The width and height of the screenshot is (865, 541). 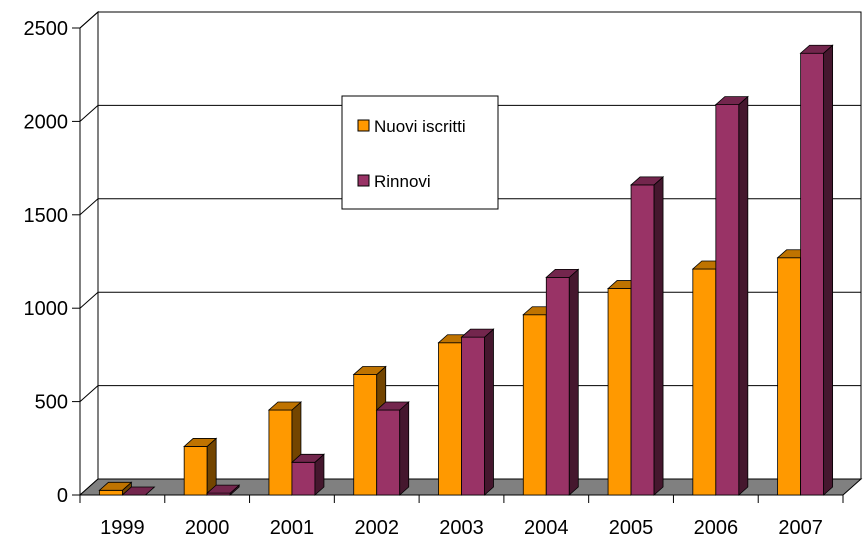 What do you see at coordinates (573, 382) in the screenshot?
I see `bar-side-rinnovi-2004` at bounding box center [573, 382].